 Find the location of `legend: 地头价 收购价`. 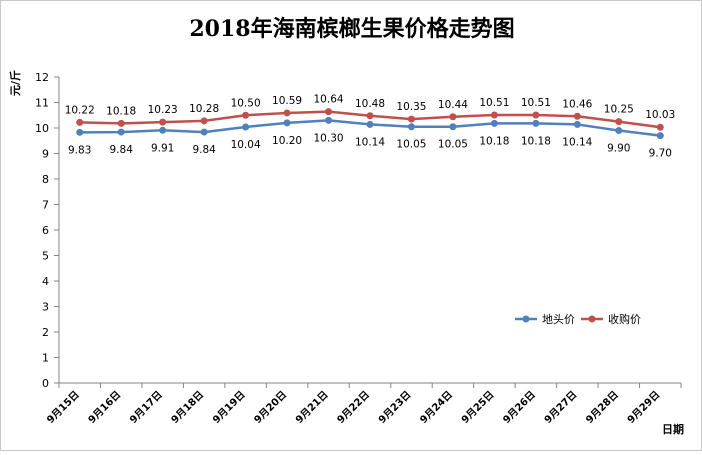

legend: 地头价 收购价 is located at coordinates (578, 319).